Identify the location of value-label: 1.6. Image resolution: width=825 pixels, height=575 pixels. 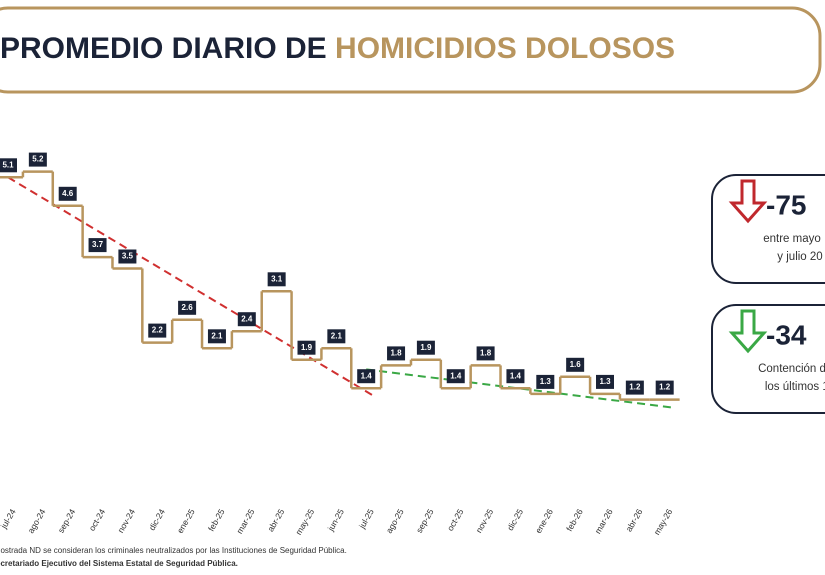
(576, 364).